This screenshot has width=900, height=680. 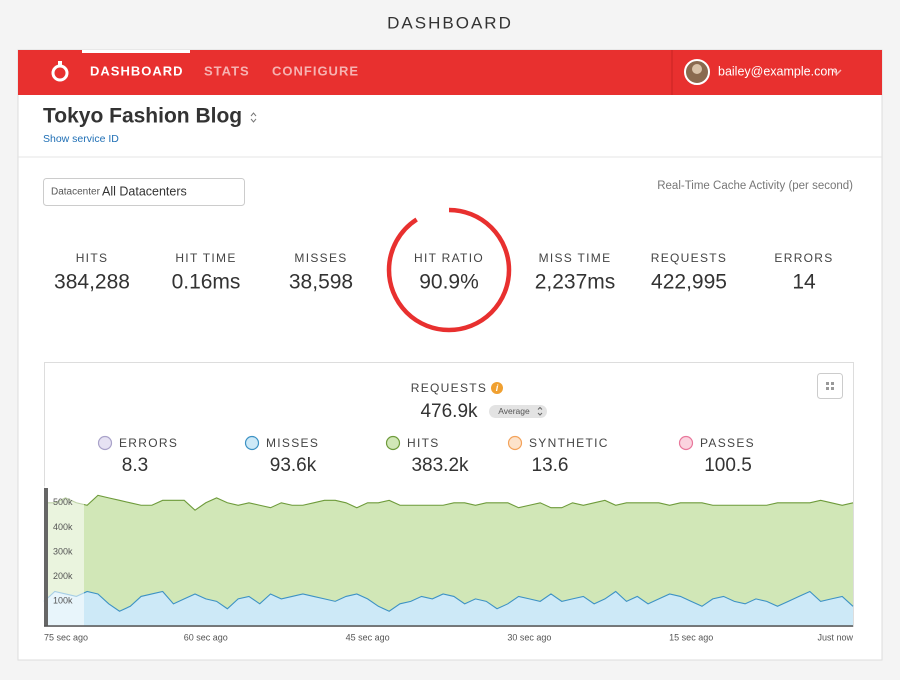 I want to click on aggregate-pill, so click(x=518, y=411).